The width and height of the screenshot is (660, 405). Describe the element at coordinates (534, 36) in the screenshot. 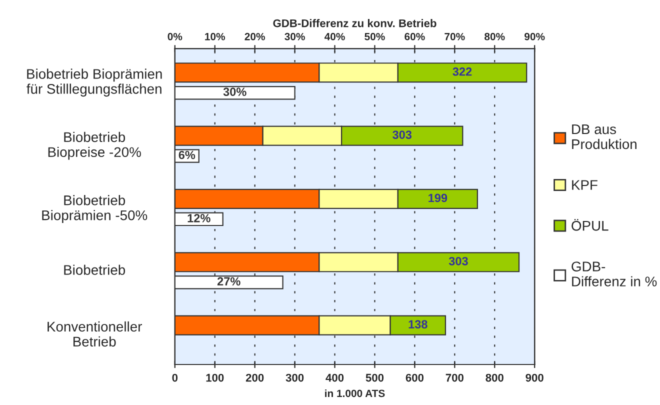

I see `x-tick-label: 90%` at that location.